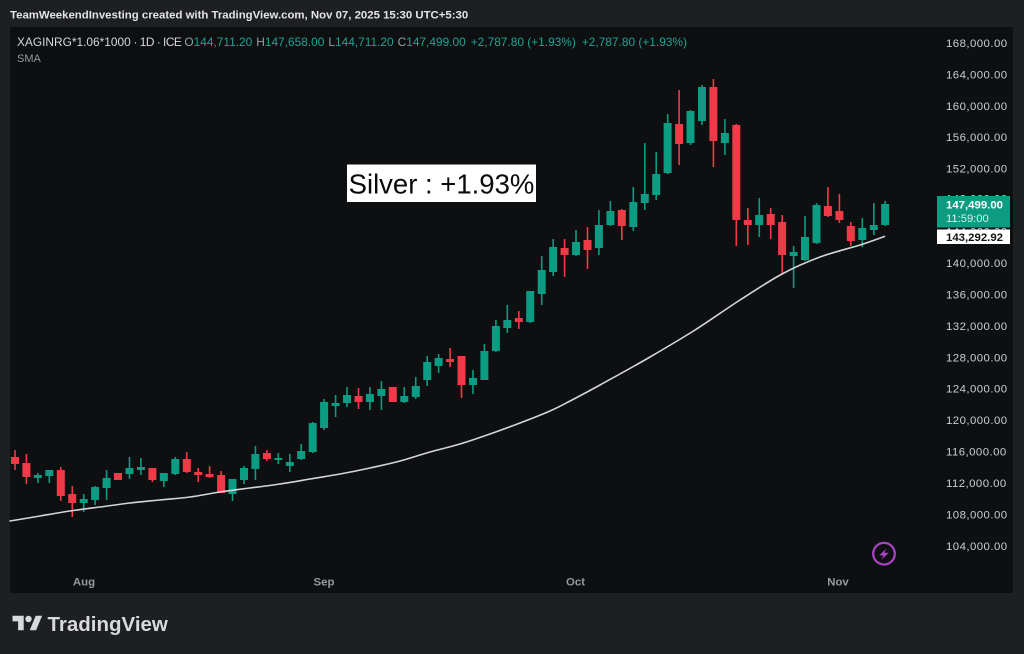  Describe the element at coordinates (974, 206) in the screenshot. I see `svg-text: 147,499.00` at that location.